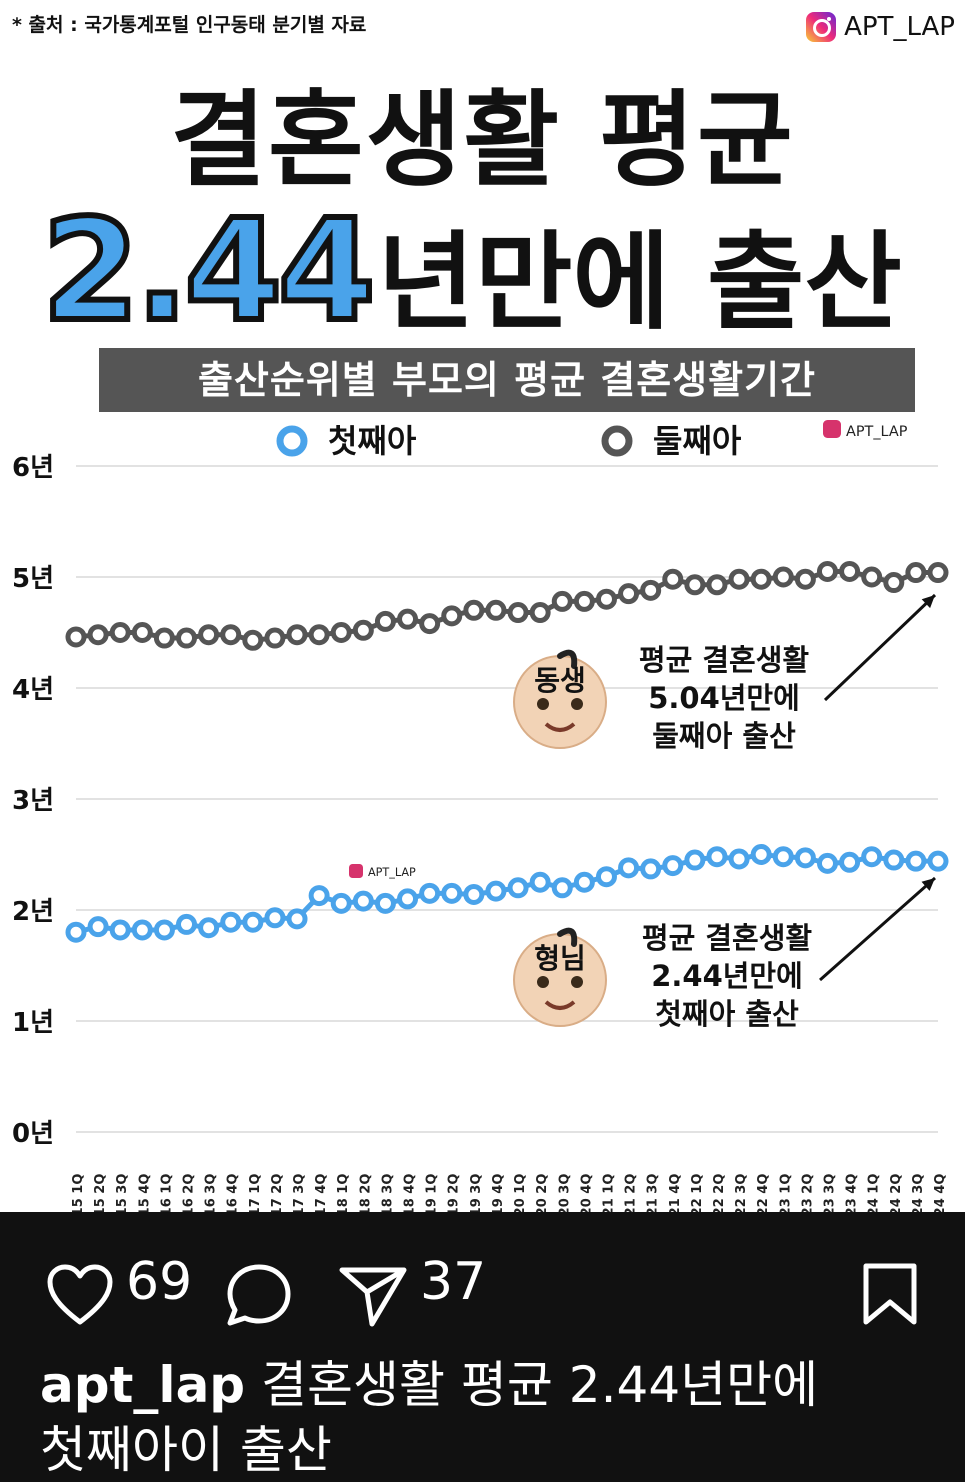  I want to click on y-tick-label: 5년, so click(33, 579).